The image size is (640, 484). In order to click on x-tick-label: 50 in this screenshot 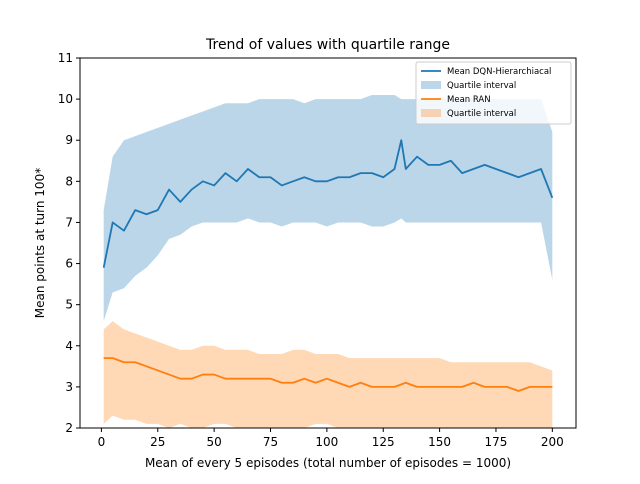, I will do `click(214, 442)`.